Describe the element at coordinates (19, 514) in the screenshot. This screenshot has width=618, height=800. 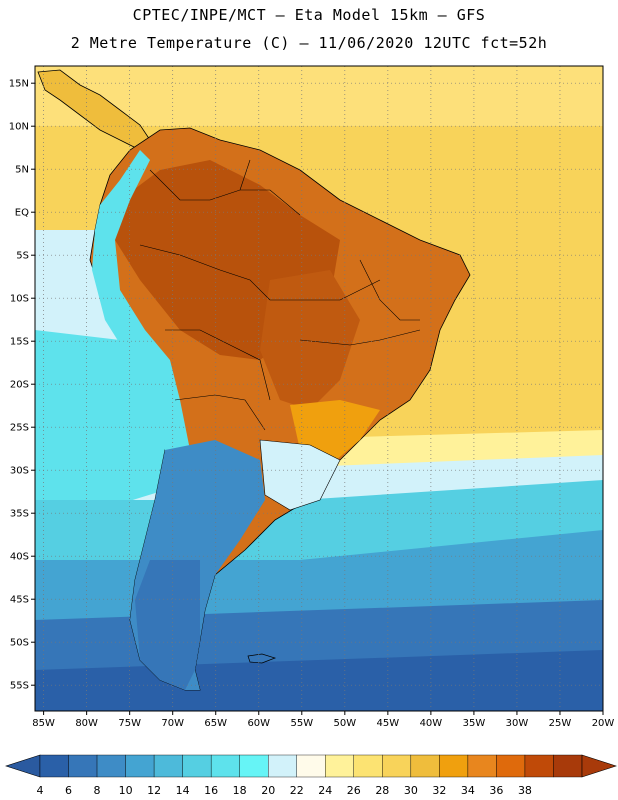
I see `lat-tick-label: 35S` at that location.